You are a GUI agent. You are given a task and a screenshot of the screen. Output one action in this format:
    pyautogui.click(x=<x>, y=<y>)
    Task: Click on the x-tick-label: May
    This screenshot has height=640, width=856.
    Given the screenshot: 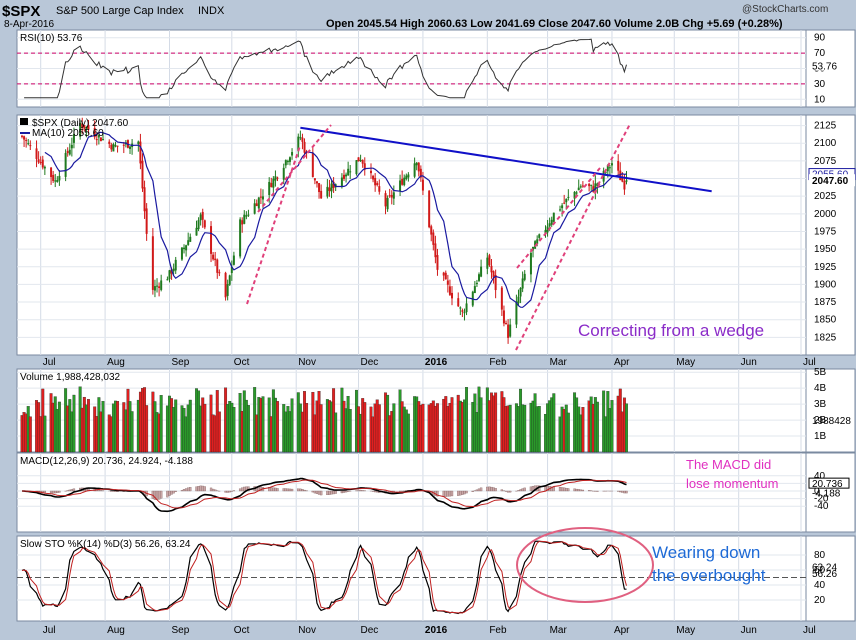 What is the action you would take?
    pyautogui.click(x=685, y=630)
    